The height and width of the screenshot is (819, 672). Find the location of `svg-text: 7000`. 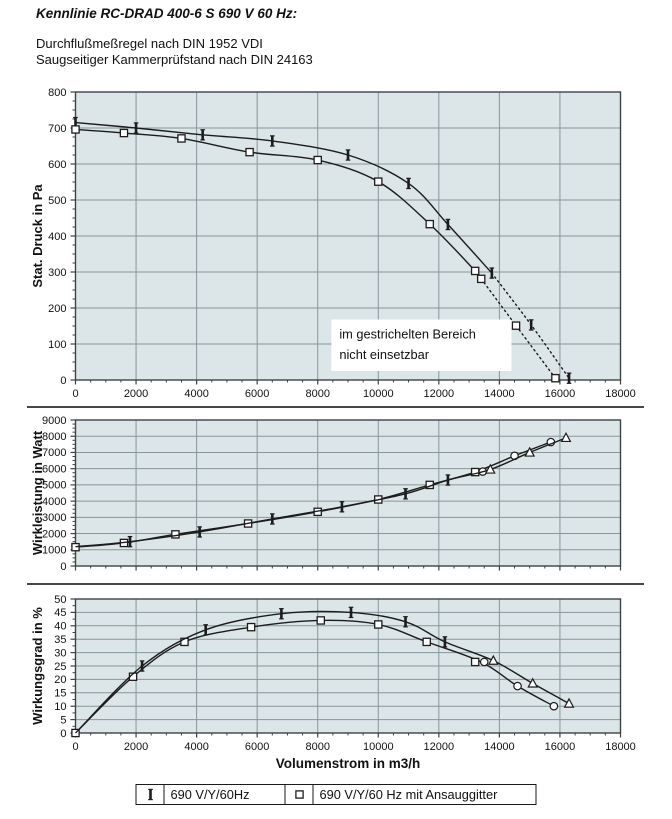

svg-text: 7000 is located at coordinates (54, 453).